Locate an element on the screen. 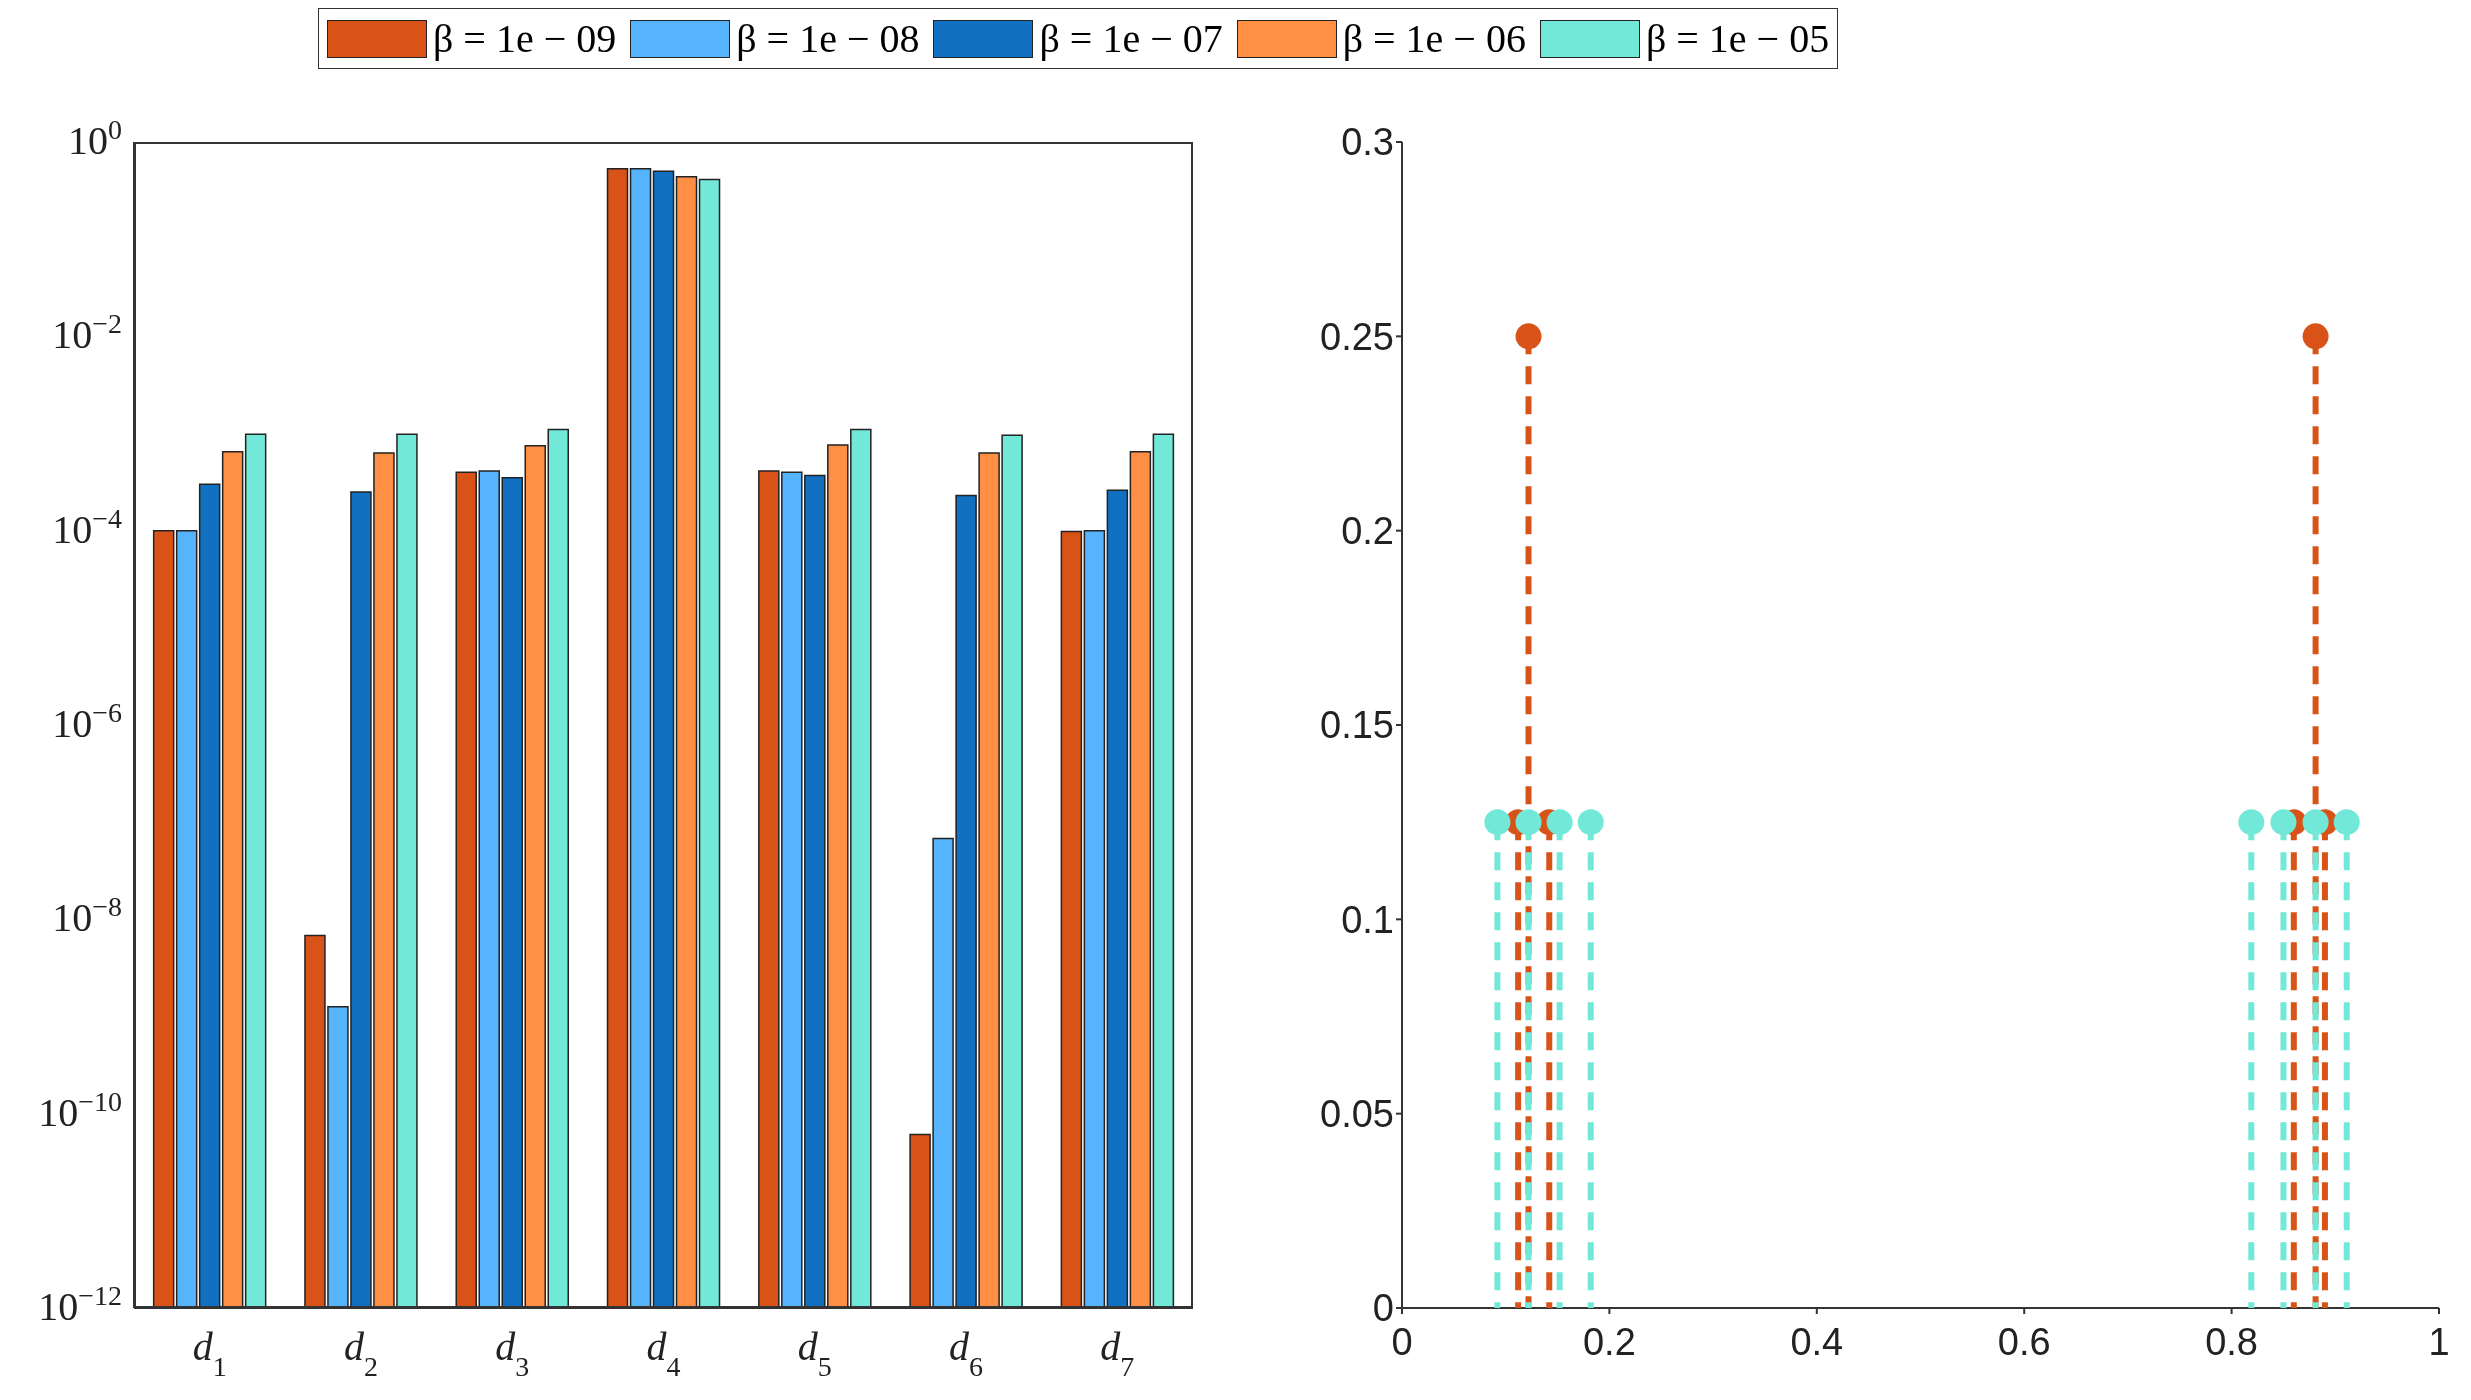 This screenshot has width=2471, height=1400. y-tick-label: 10$^{−4}$ is located at coordinates (87, 527).